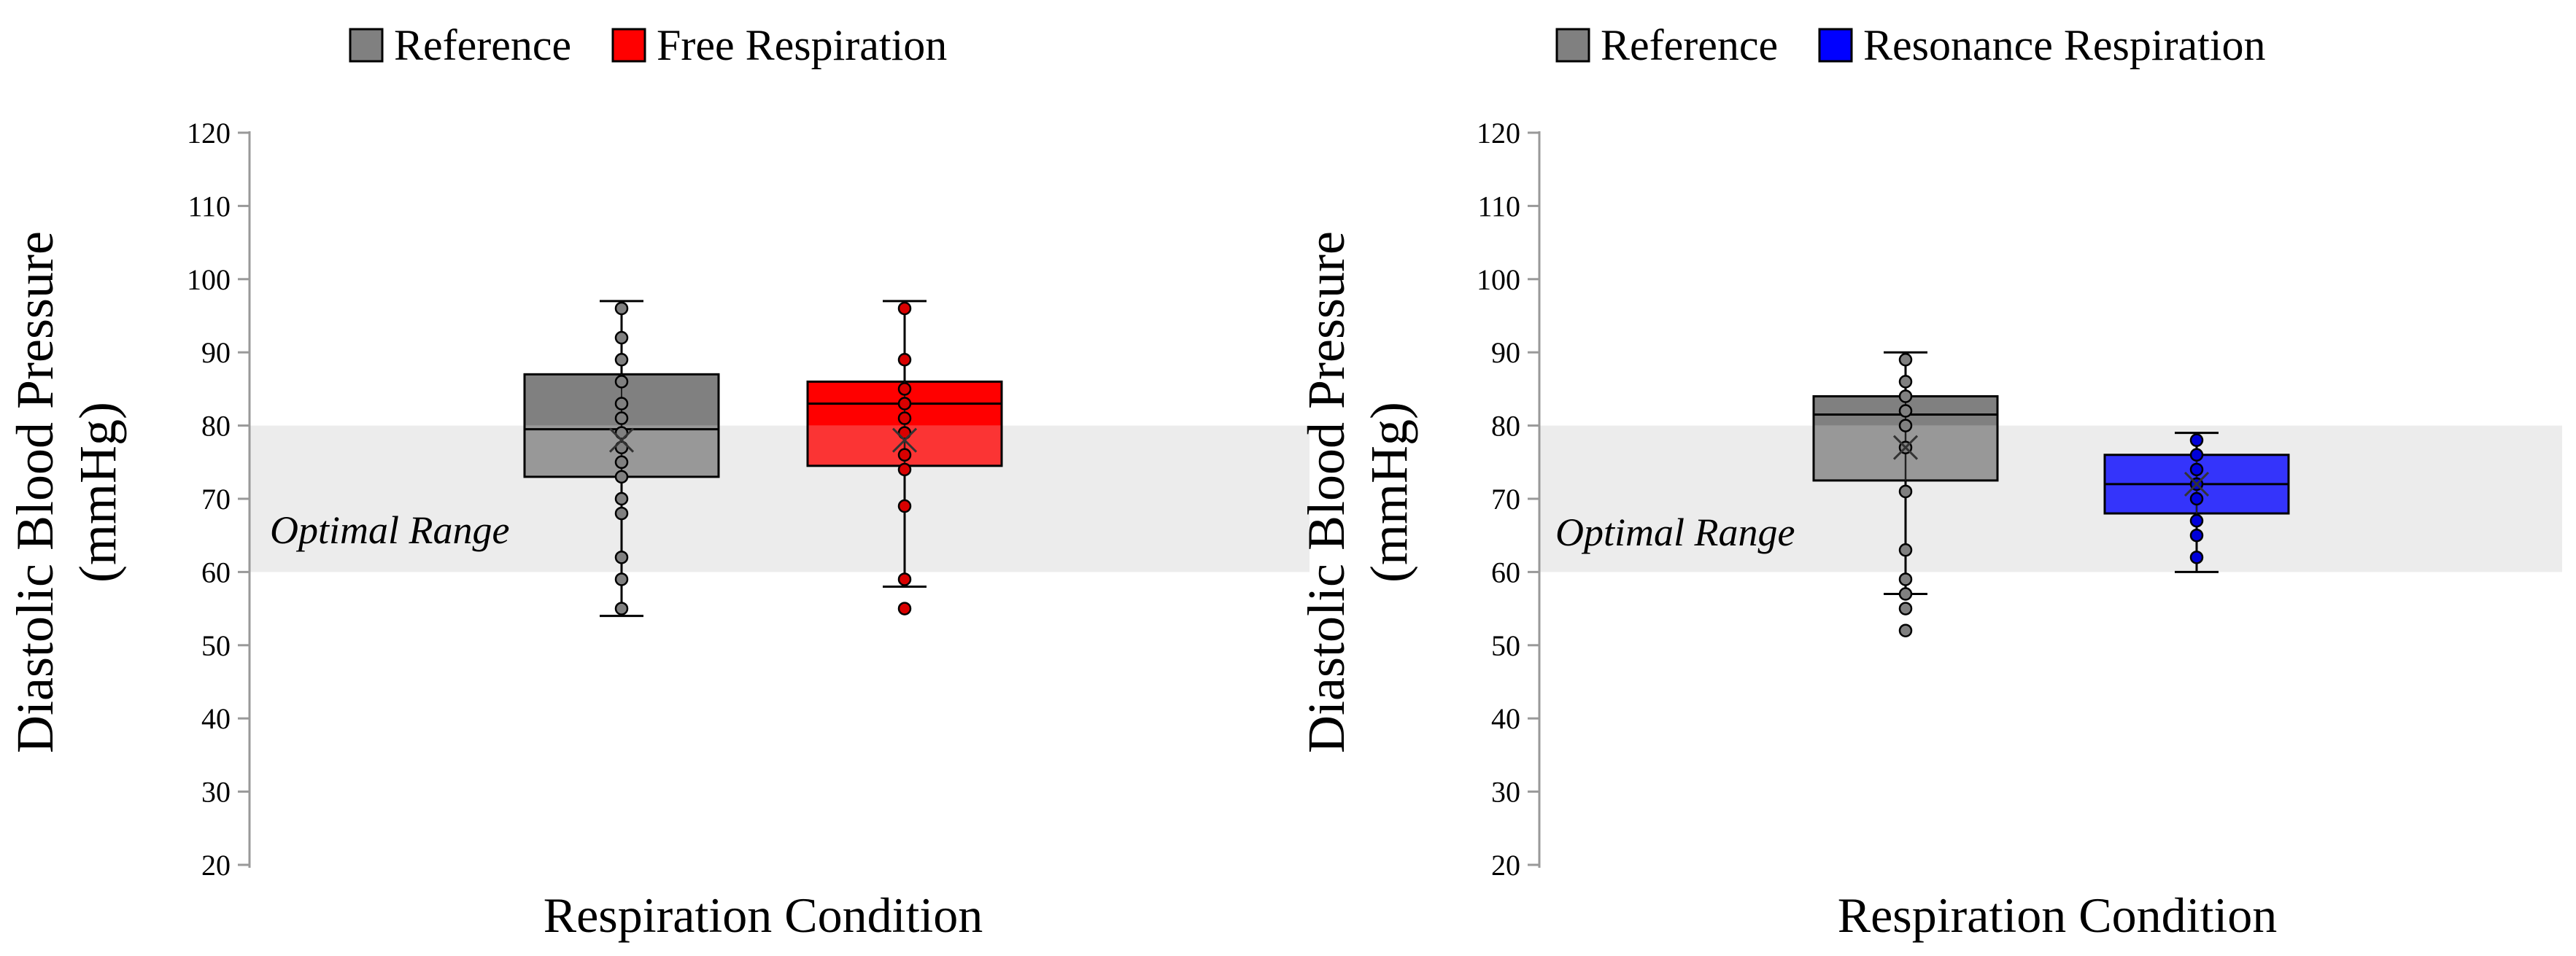 The width and height of the screenshot is (2576, 956). Describe the element at coordinates (2051, 494) in the screenshot. I see `right-boxplots` at that location.